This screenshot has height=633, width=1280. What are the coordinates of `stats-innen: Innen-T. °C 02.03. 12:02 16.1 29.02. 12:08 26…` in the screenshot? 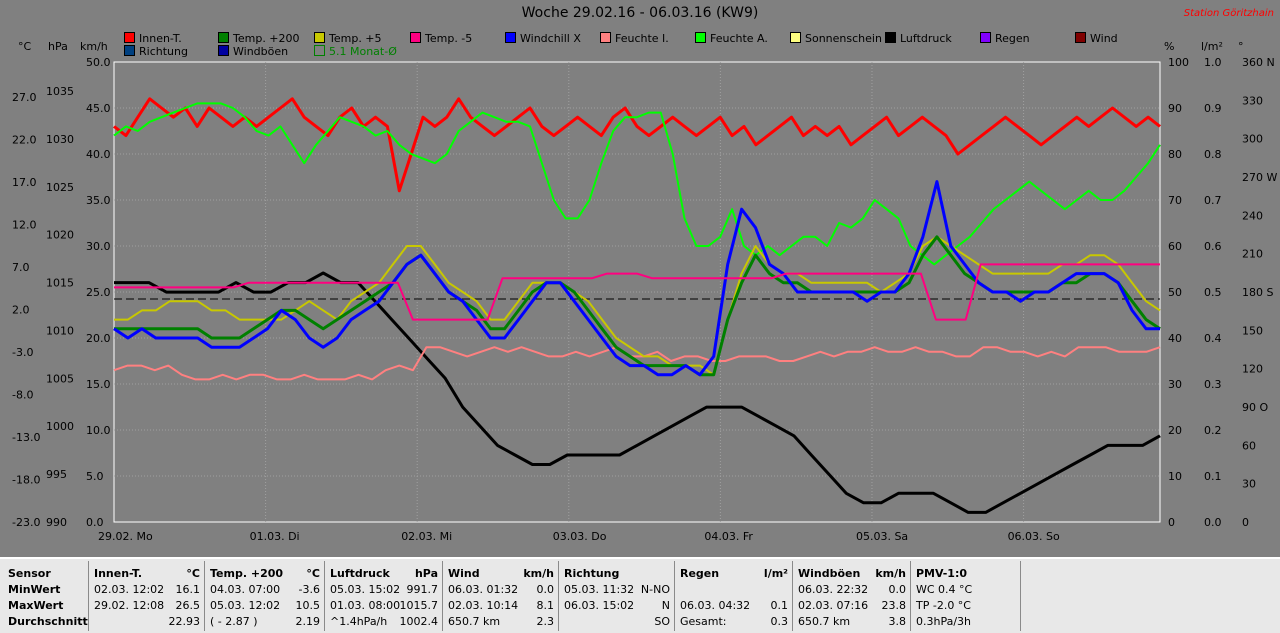 It's located at (146, 596).